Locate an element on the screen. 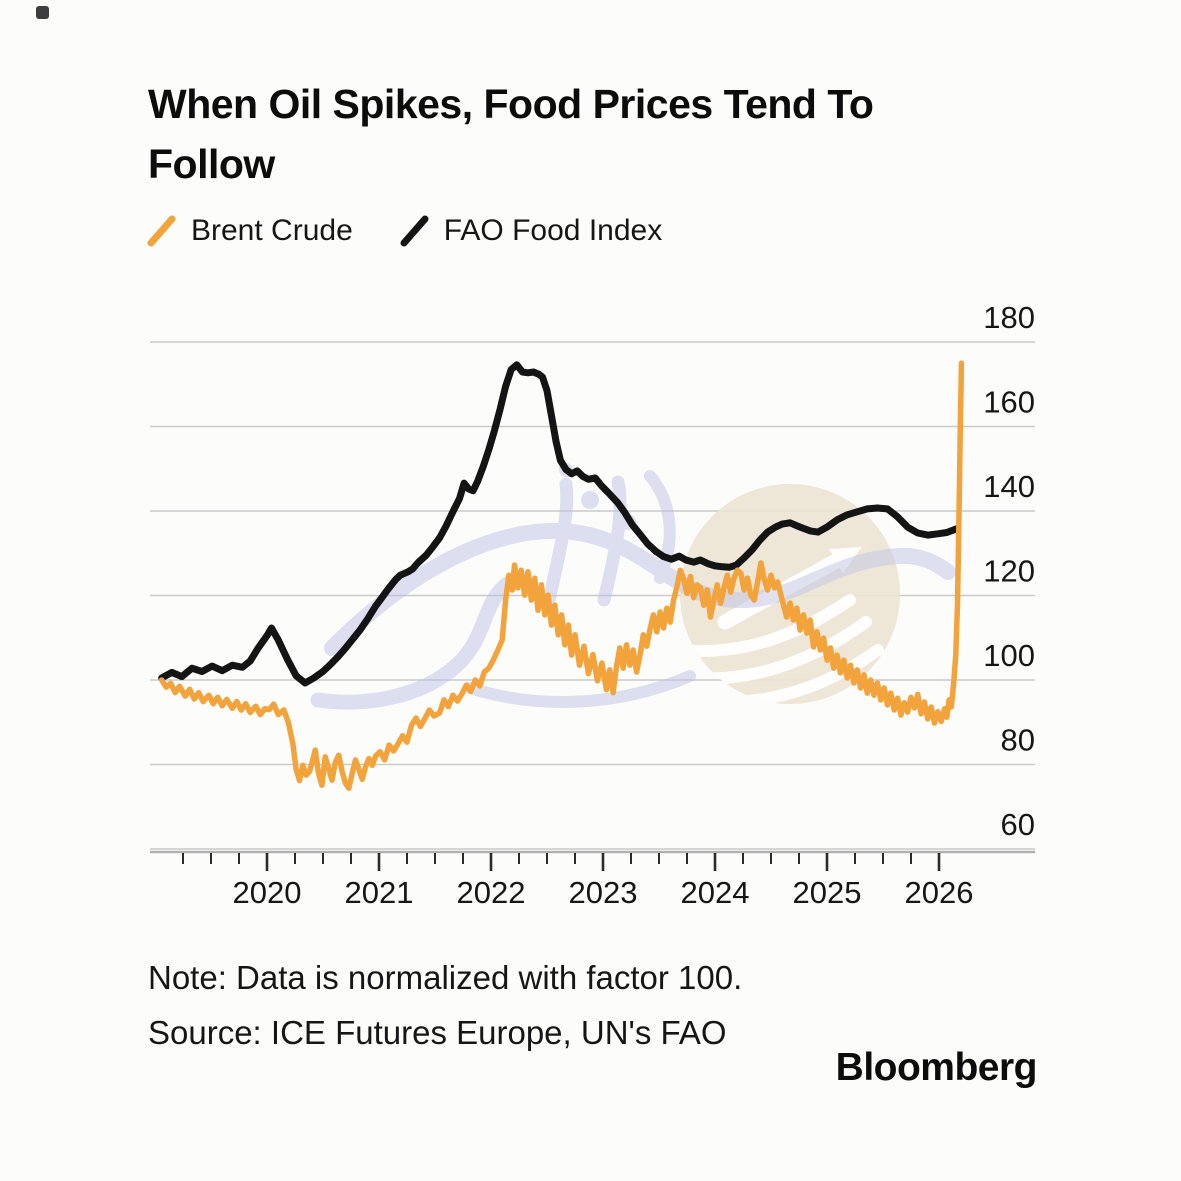  svg-text: 180 is located at coordinates (1009, 317).